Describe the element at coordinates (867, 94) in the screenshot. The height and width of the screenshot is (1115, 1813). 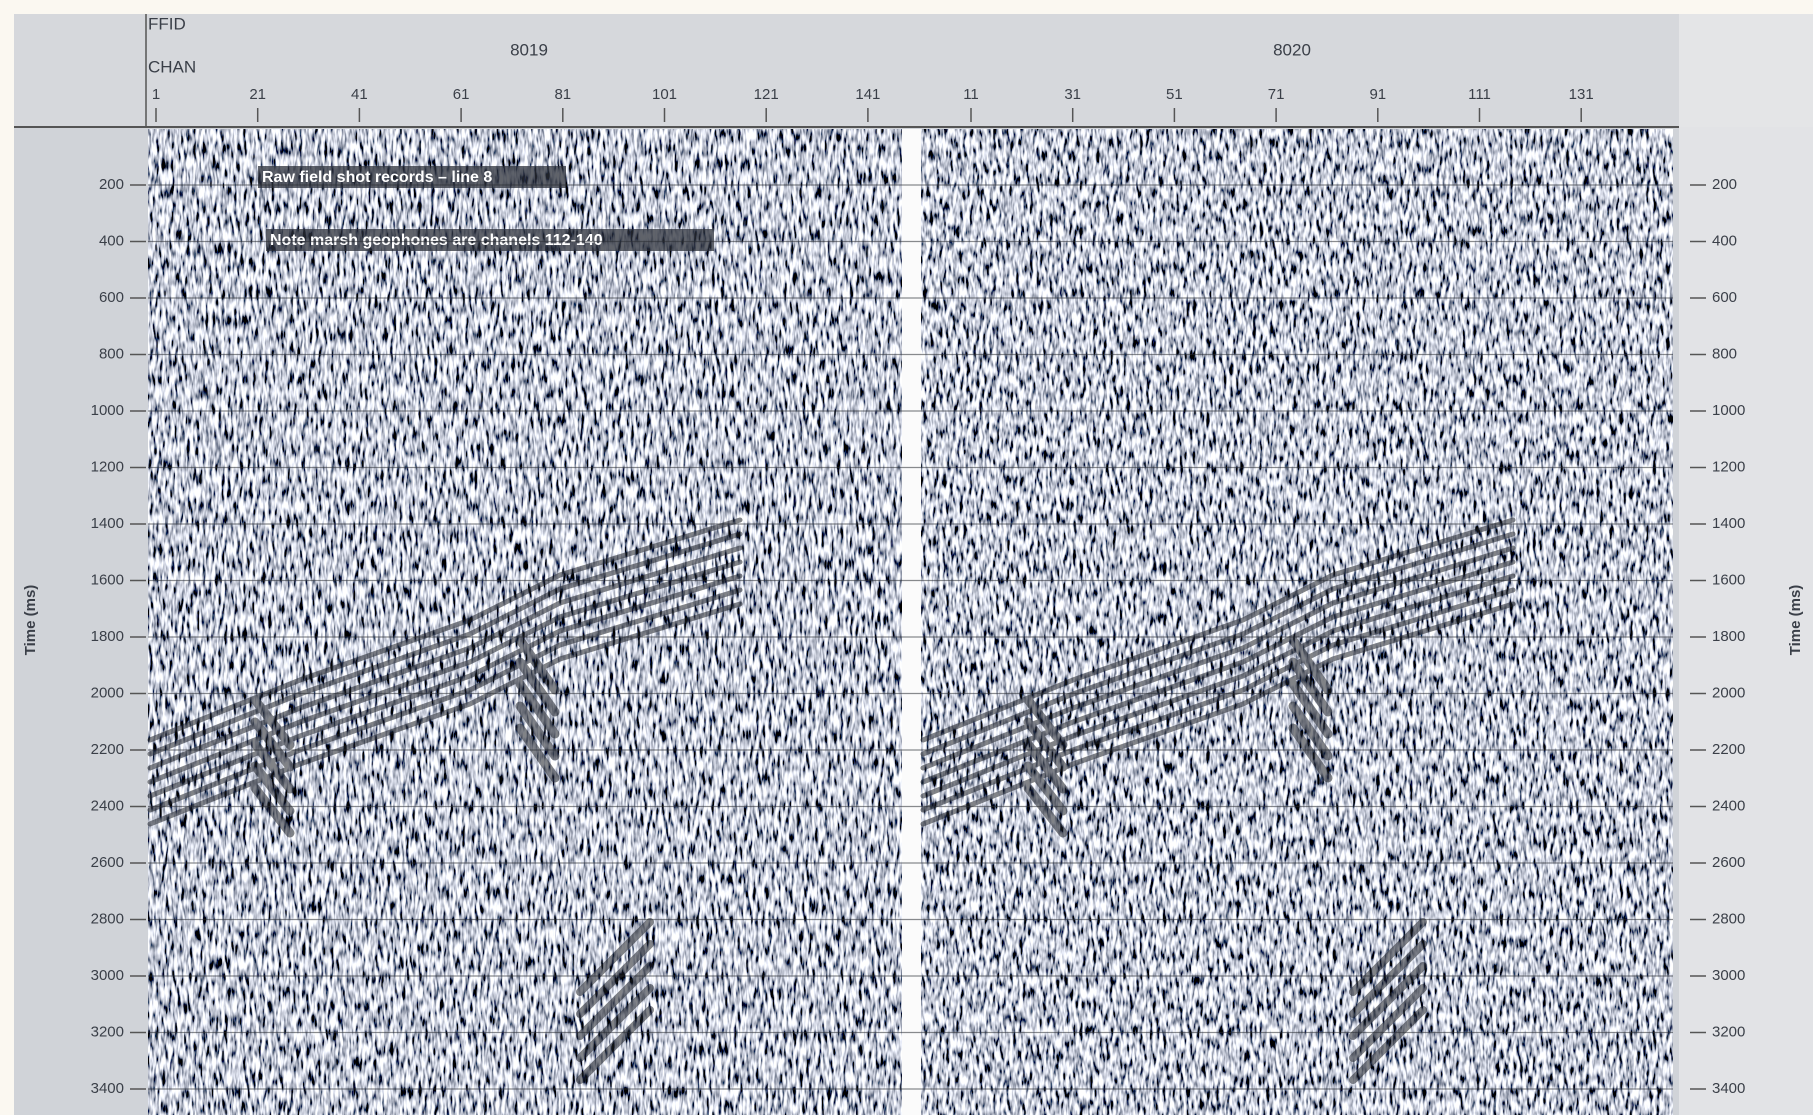
I see `channel-label: 141` at that location.